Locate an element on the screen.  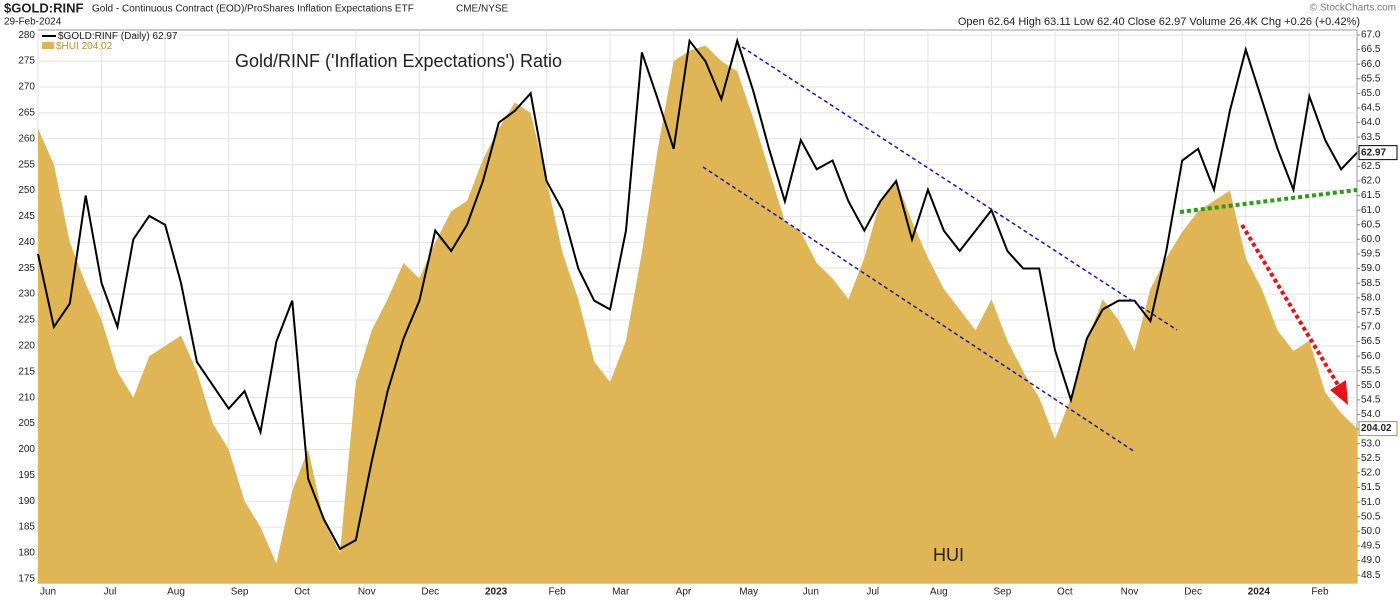
y2-tick-label: 62.5 is located at coordinates (1371, 166).